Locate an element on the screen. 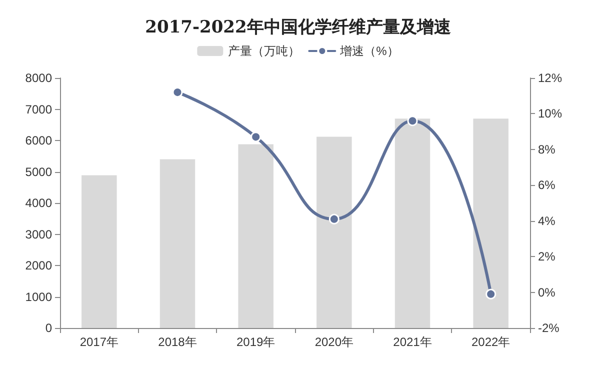  y2-tick-label: 12% is located at coordinates (550, 78).